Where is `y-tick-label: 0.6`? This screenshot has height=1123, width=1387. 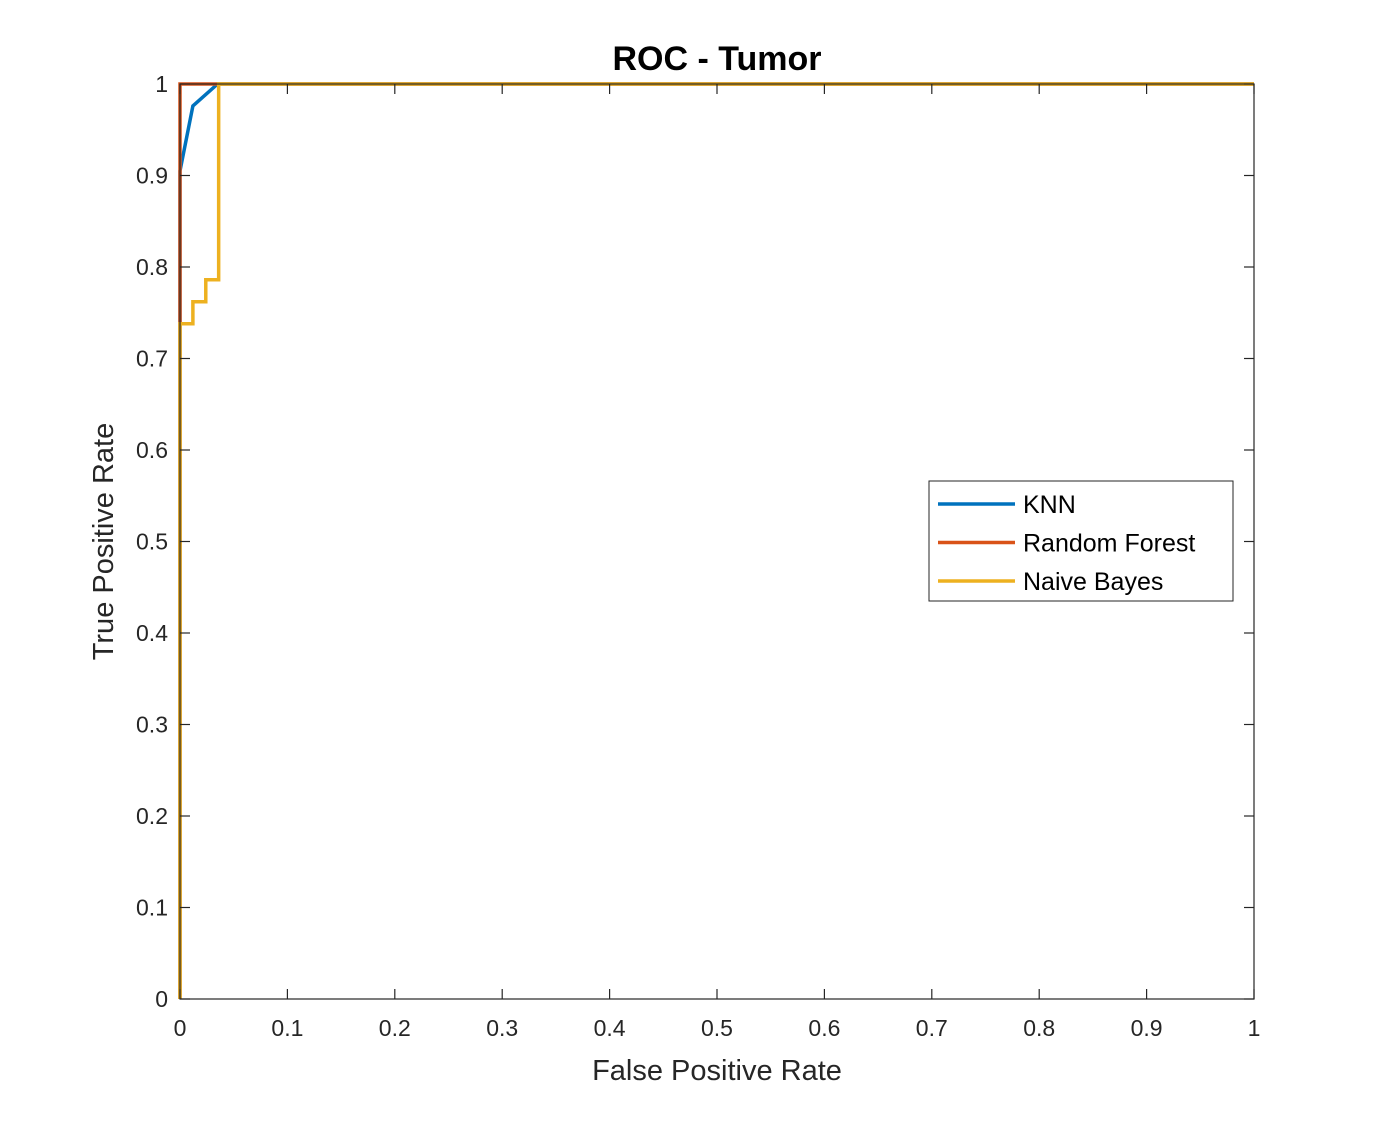
y-tick-label: 0.6 is located at coordinates (152, 450).